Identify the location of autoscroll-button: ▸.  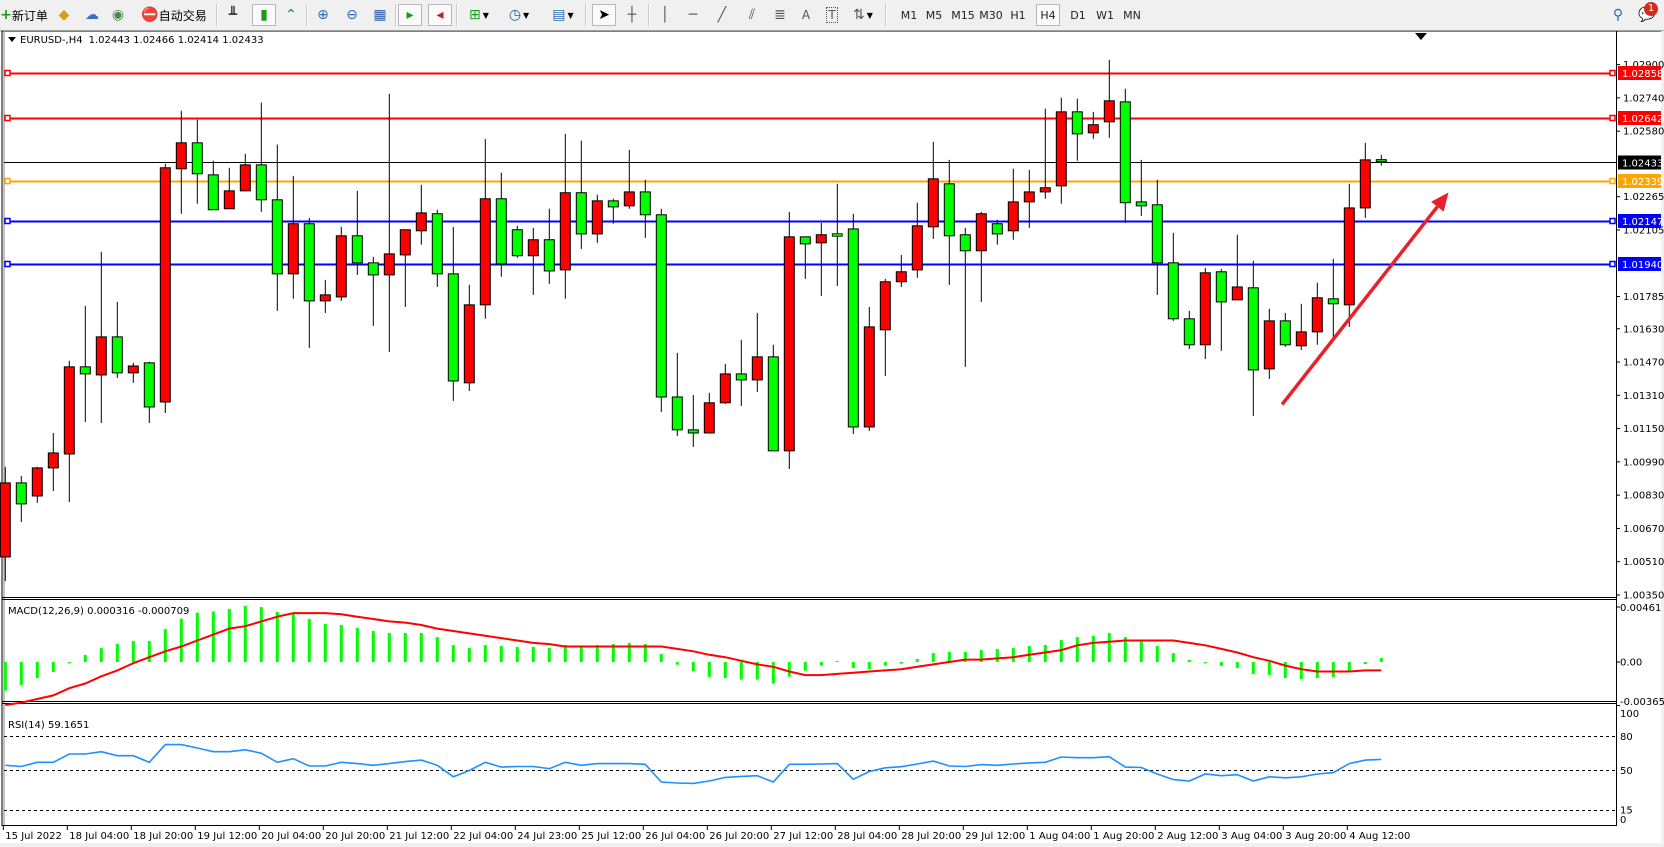
(410, 15).